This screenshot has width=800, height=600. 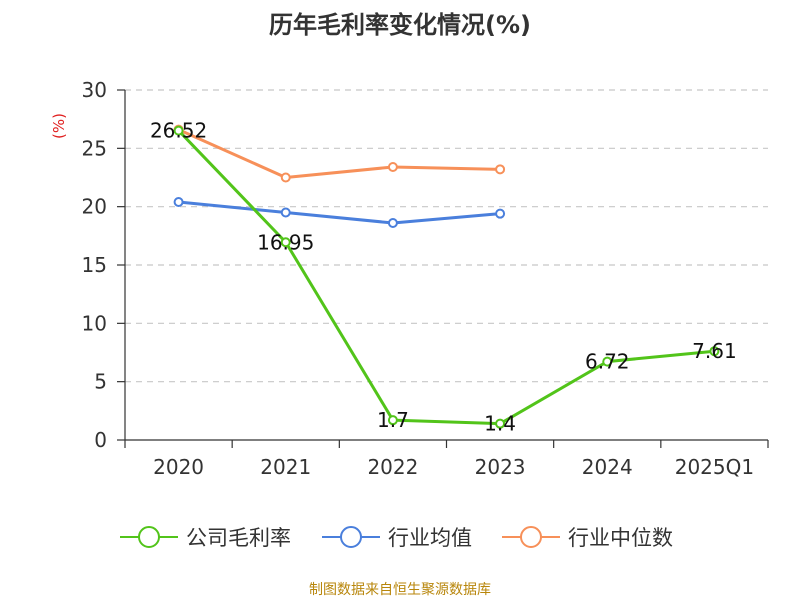 I want to click on y-tick-label: 30, so click(x=94, y=90).